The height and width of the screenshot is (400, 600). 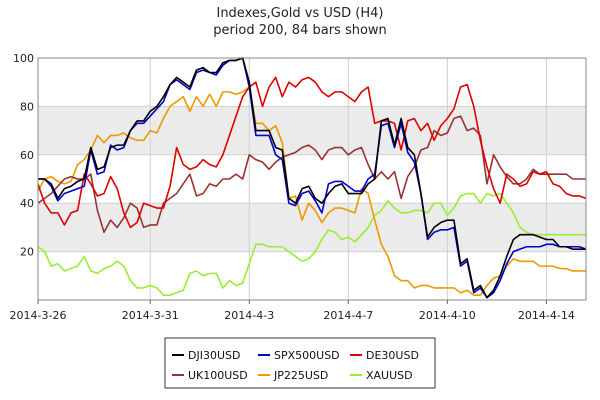 I want to click on grid-band, so click(x=312, y=227).